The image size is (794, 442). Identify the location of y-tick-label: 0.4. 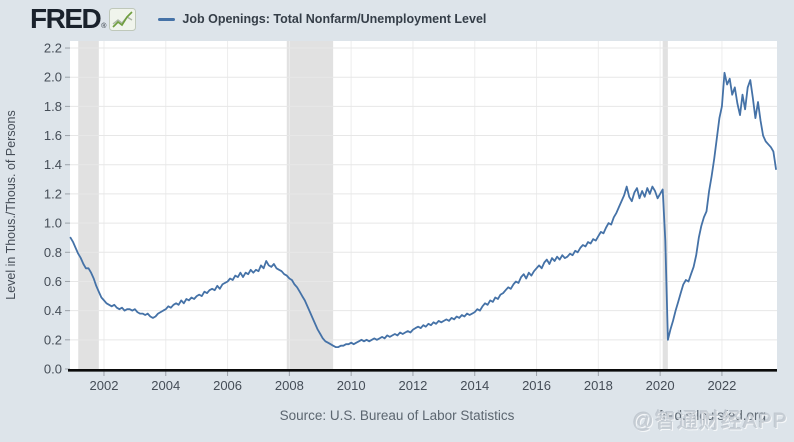
(53, 310).